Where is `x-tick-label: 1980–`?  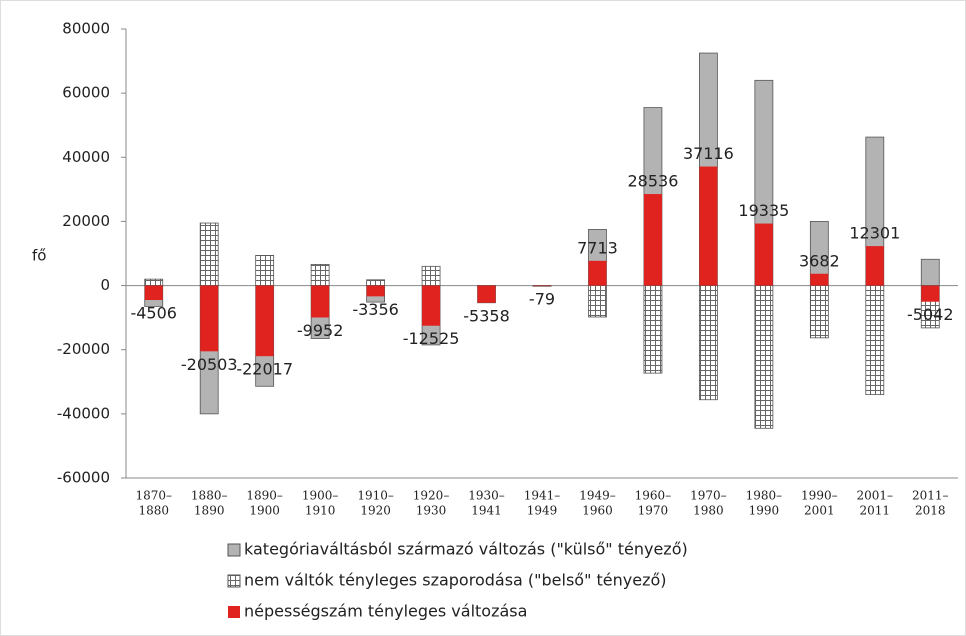 x-tick-label: 1980– is located at coordinates (764, 496).